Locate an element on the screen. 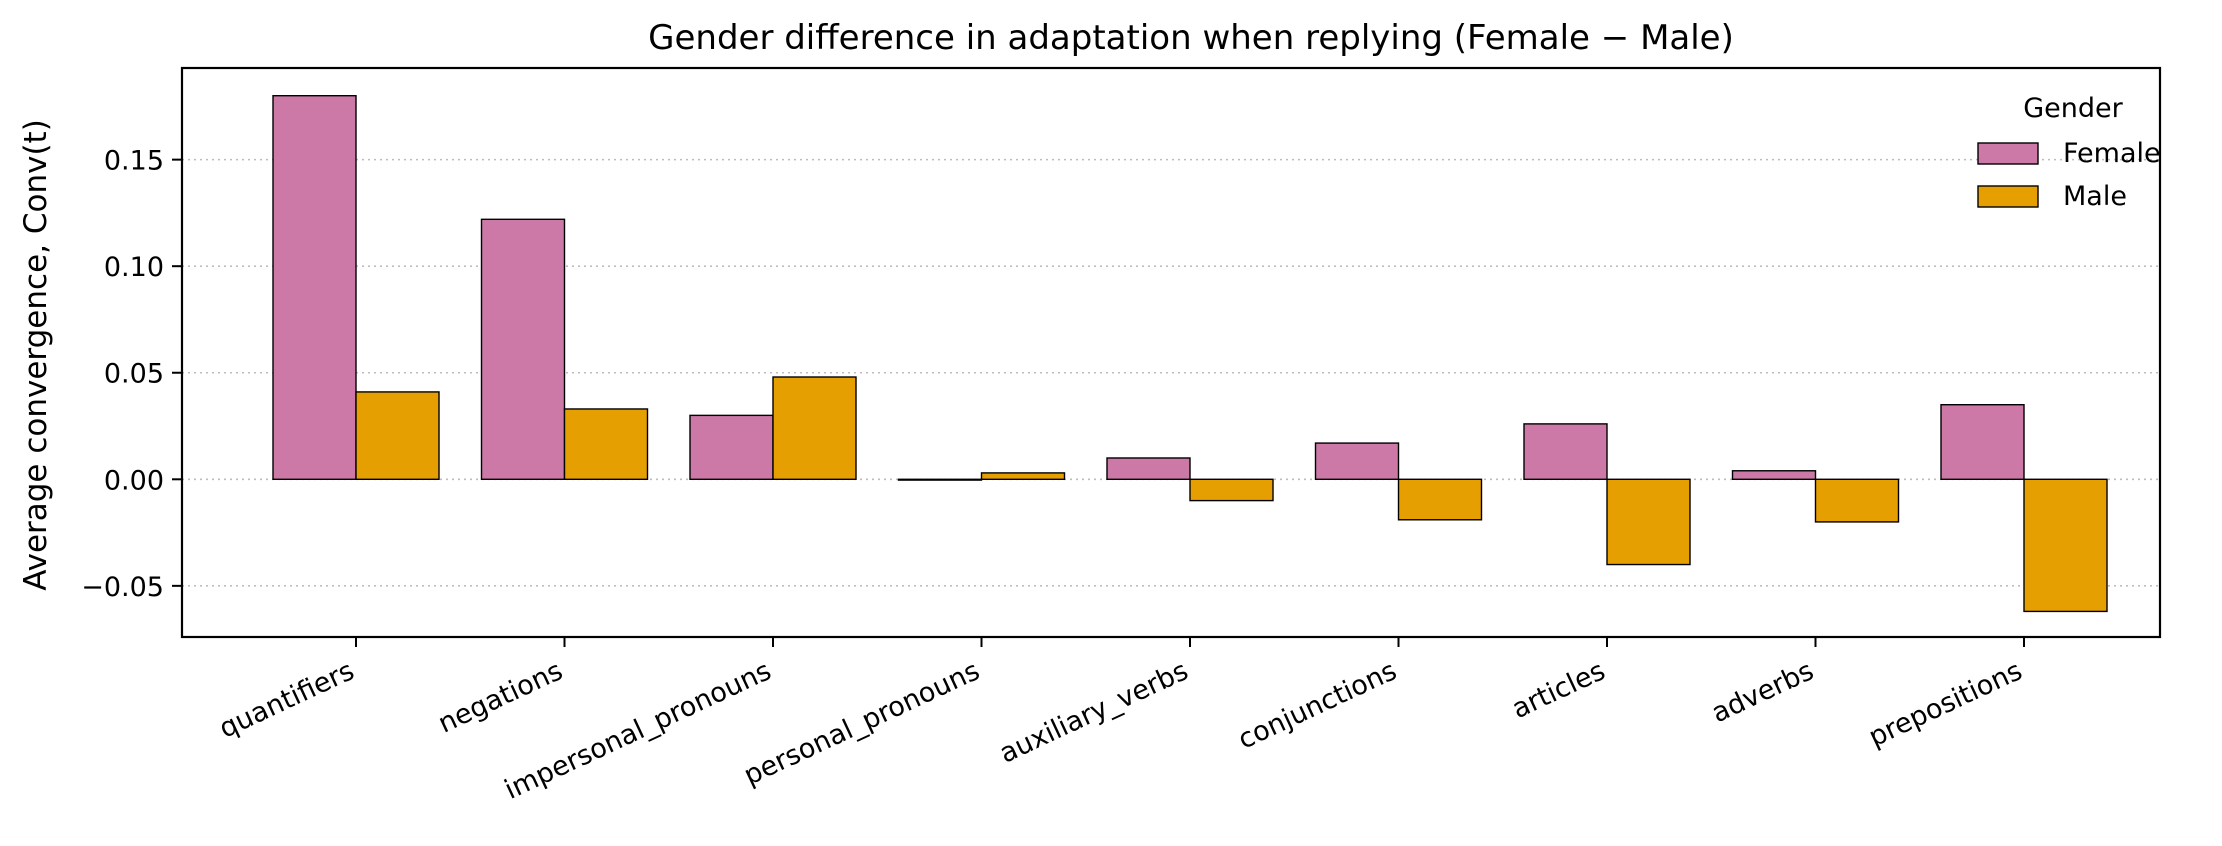 This screenshot has height=846, width=2222. y-tick-label: 0.00 is located at coordinates (134, 480).